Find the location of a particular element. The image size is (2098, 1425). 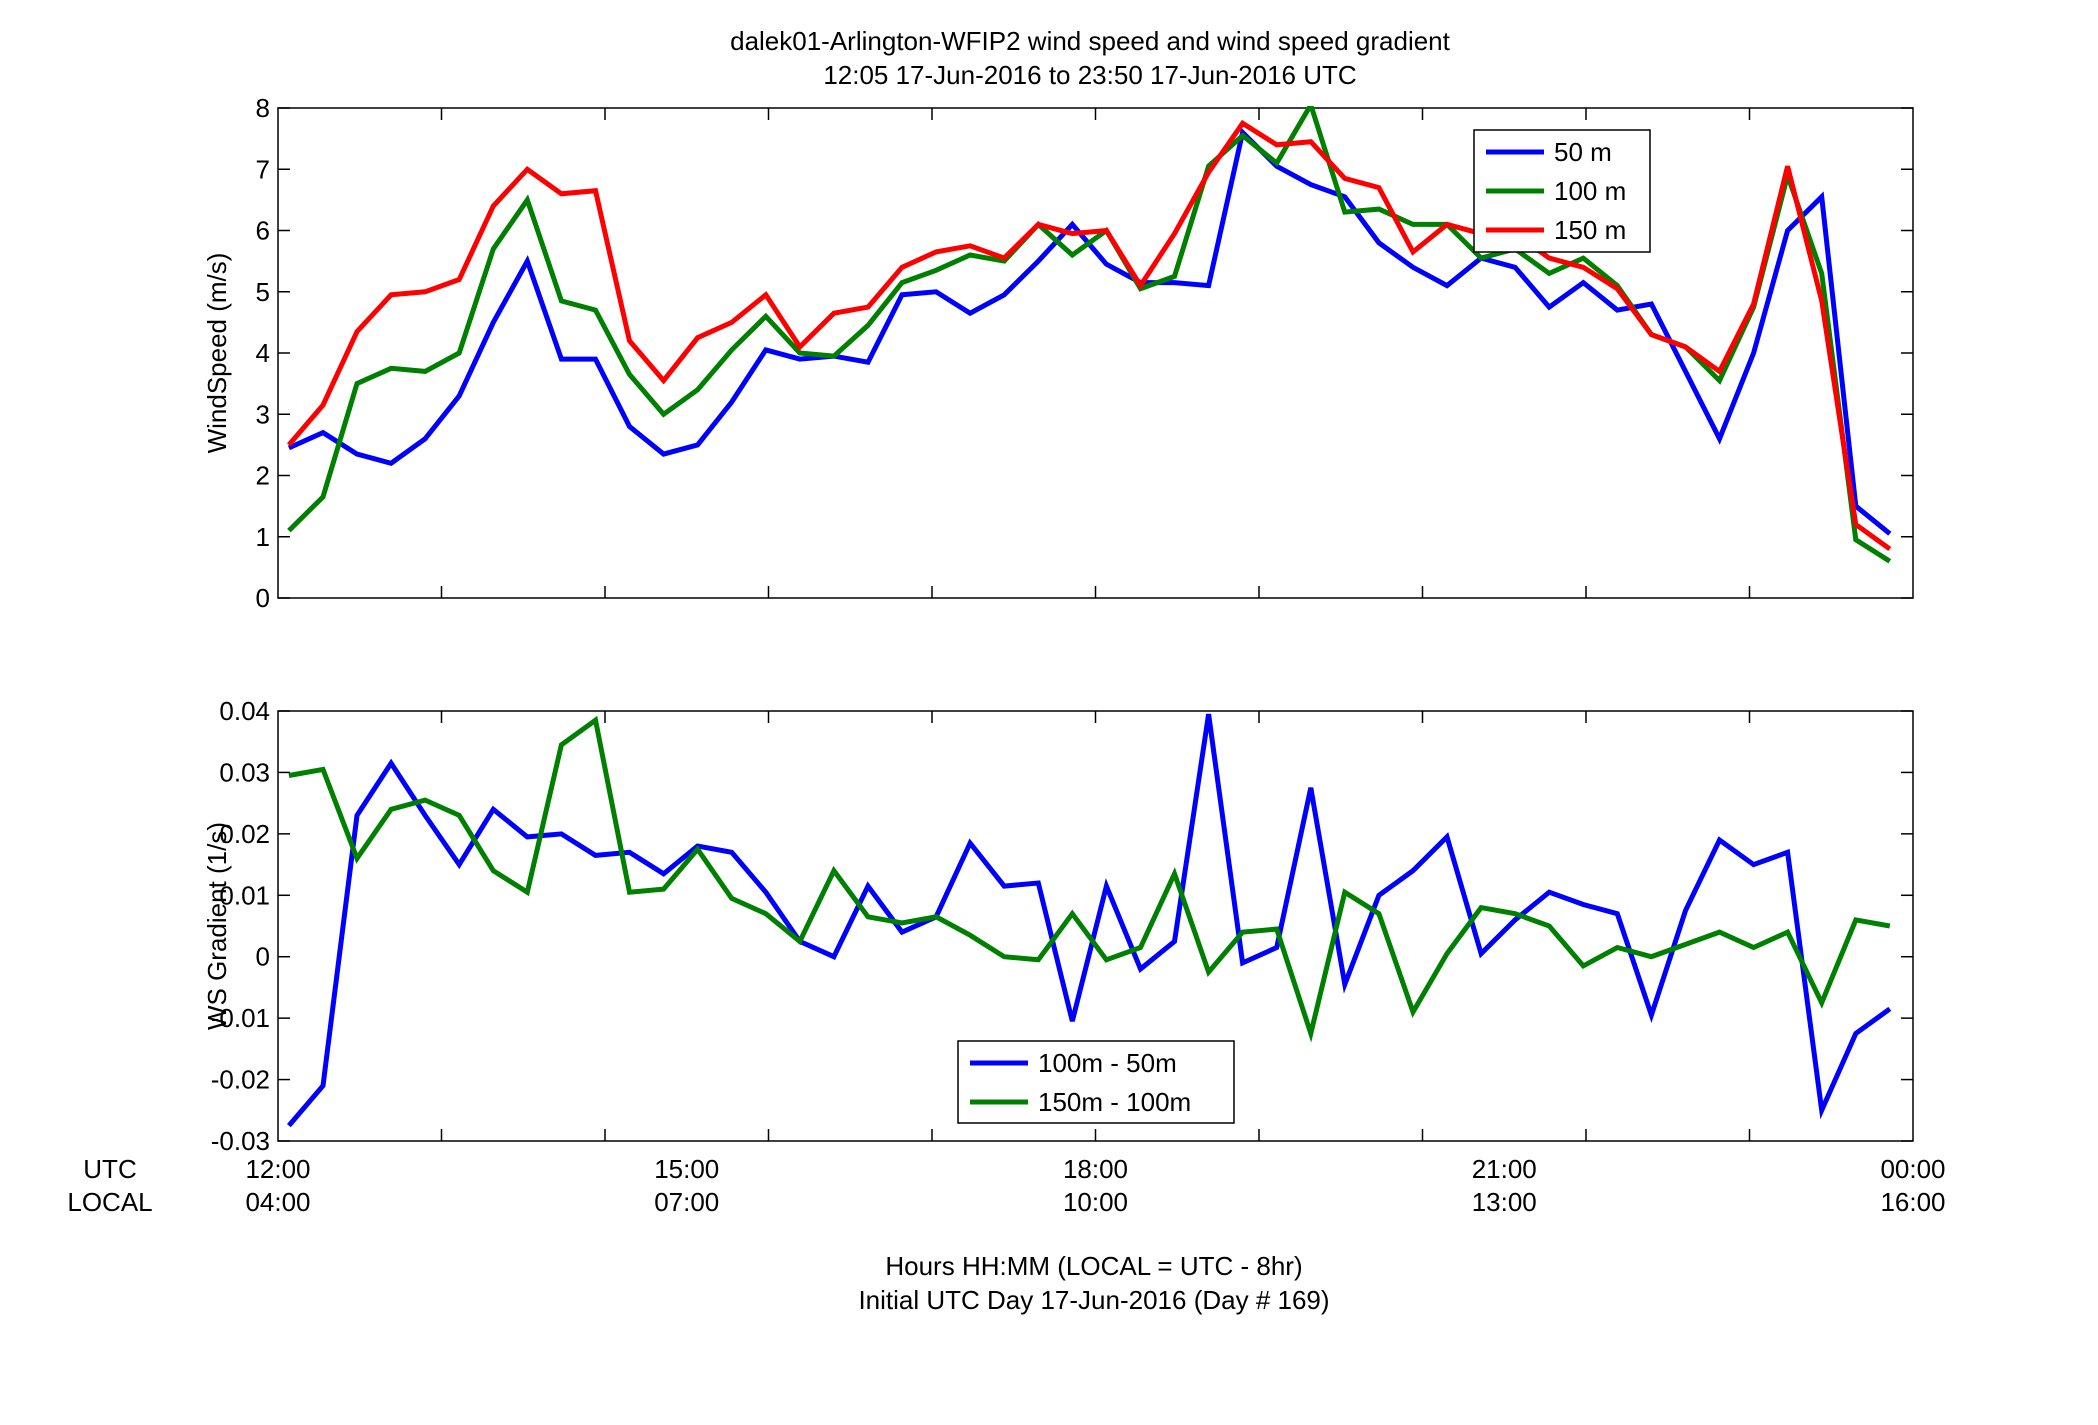

y-tick-label: 6 is located at coordinates (263, 231).